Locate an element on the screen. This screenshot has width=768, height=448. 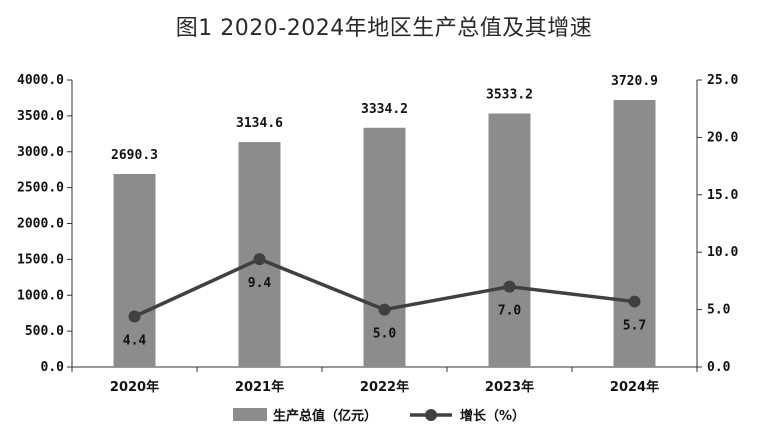
y-right-tick-label: 0.0 is located at coordinates (719, 367).